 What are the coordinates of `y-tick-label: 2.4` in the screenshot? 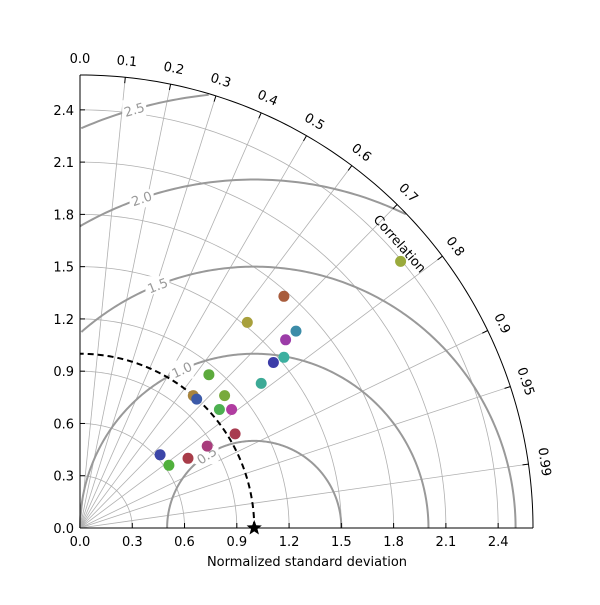 It's located at (63, 111).